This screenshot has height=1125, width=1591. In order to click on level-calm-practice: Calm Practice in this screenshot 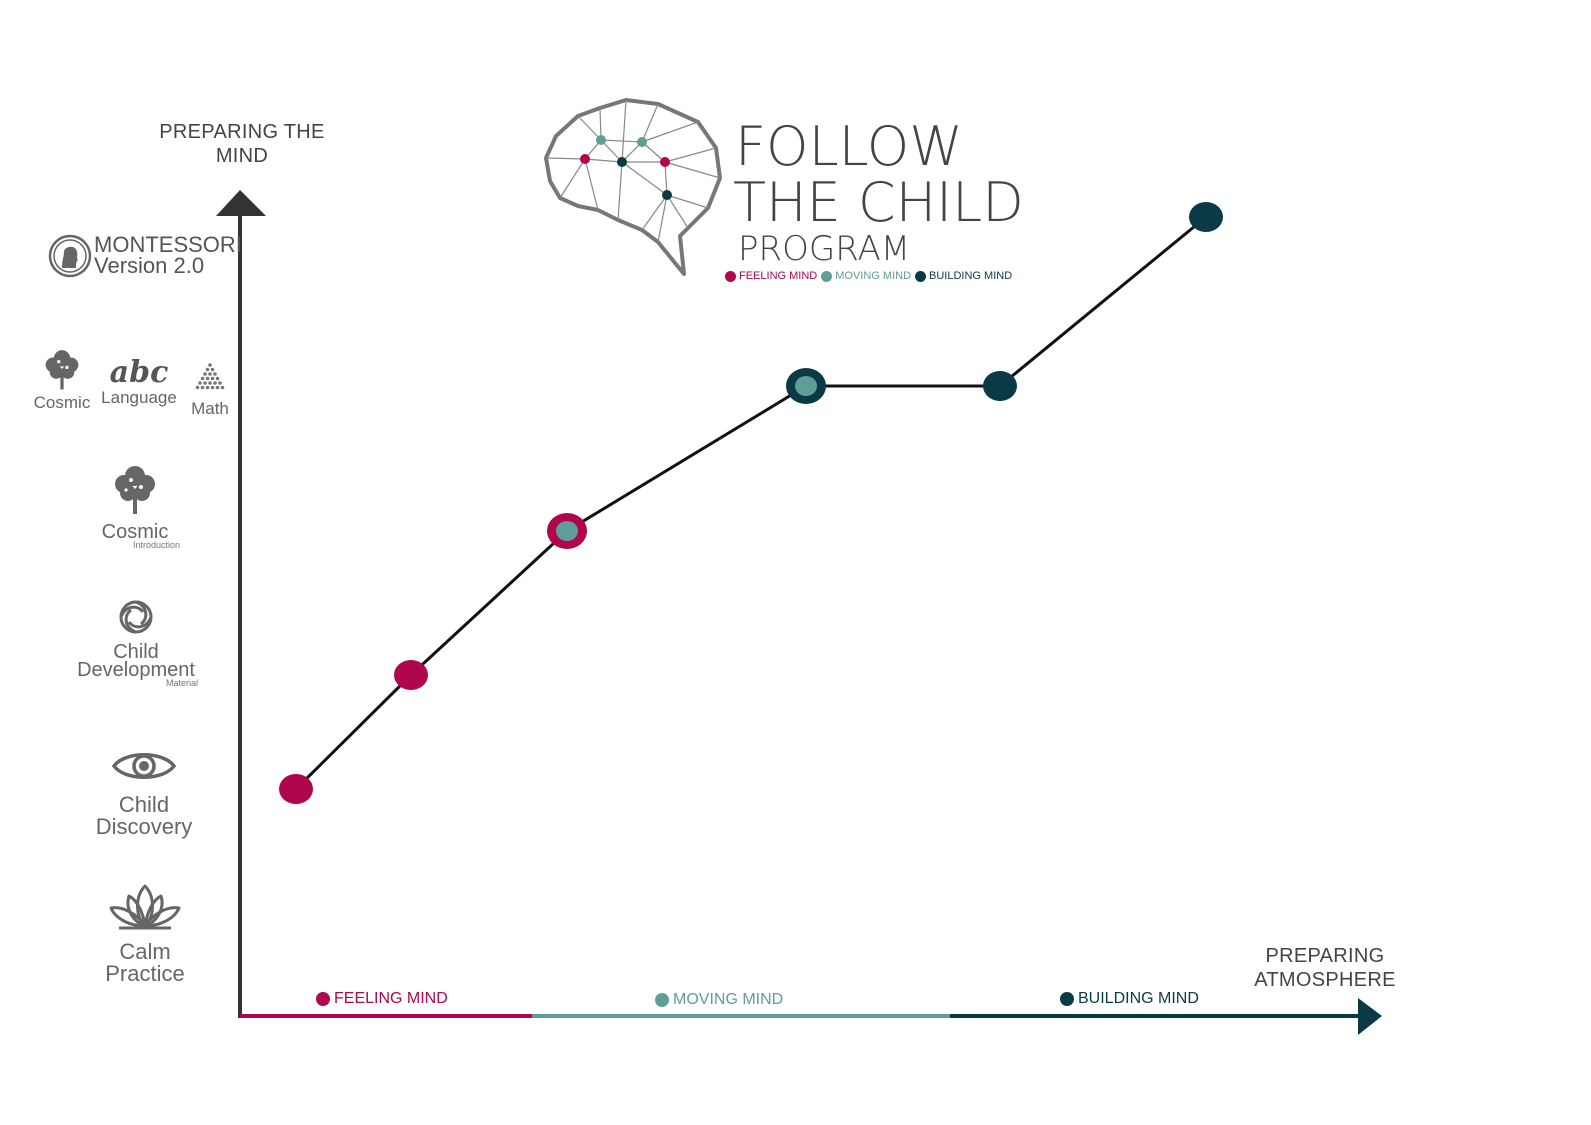, I will do `click(145, 933)`.